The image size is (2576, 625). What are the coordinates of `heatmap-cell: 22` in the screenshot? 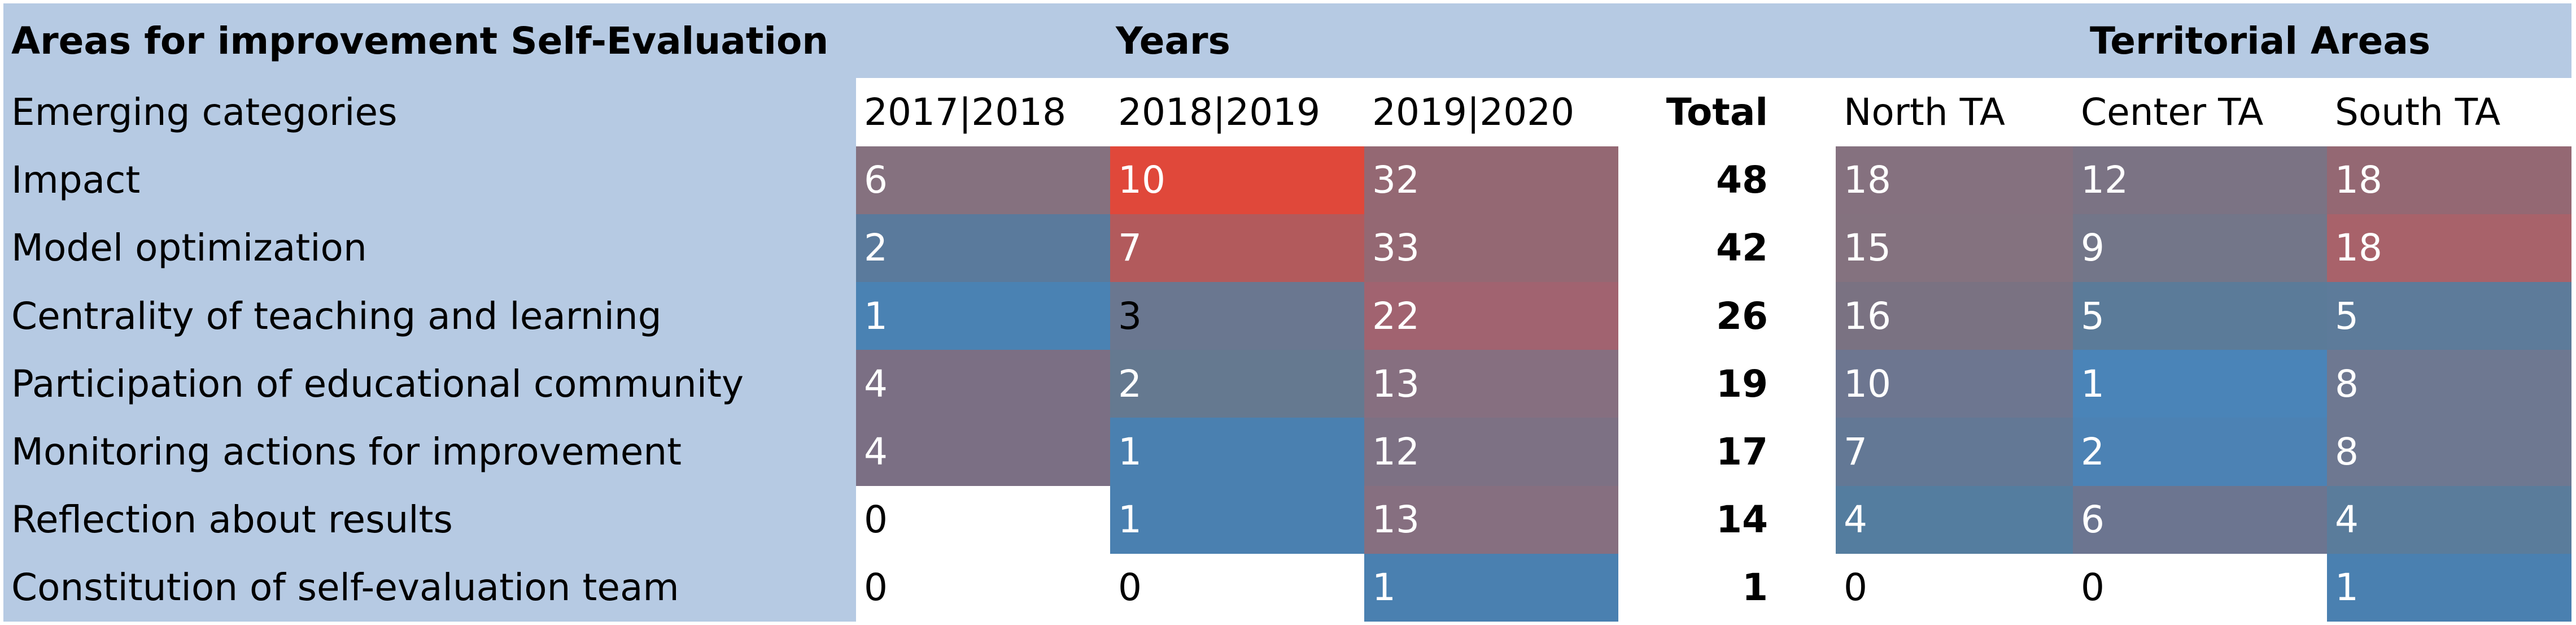 It's located at (1491, 316).